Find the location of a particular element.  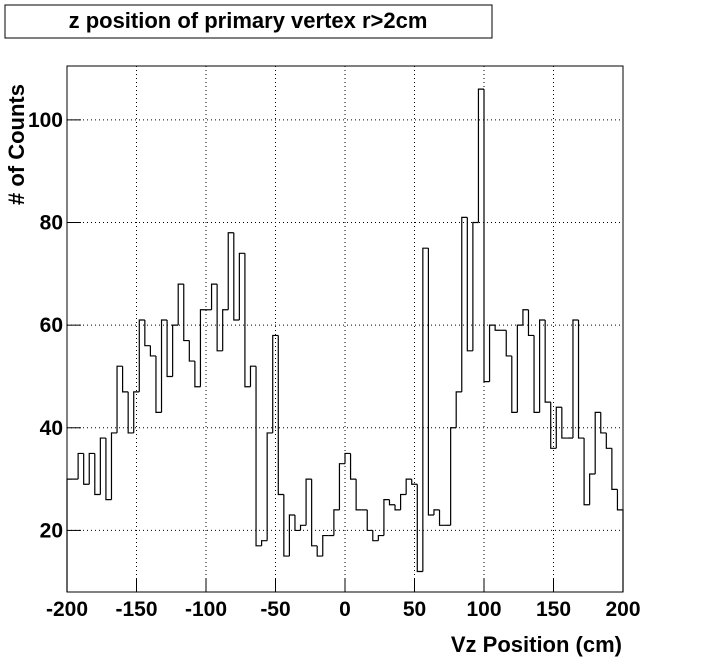

y-tick-label: 40 is located at coordinates (51, 428).